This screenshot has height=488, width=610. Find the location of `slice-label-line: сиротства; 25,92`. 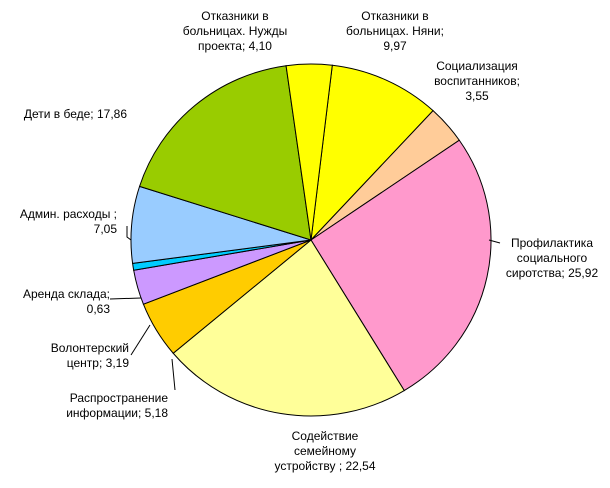

slice-label-line: сиротства; 25,92 is located at coordinates (552, 273).